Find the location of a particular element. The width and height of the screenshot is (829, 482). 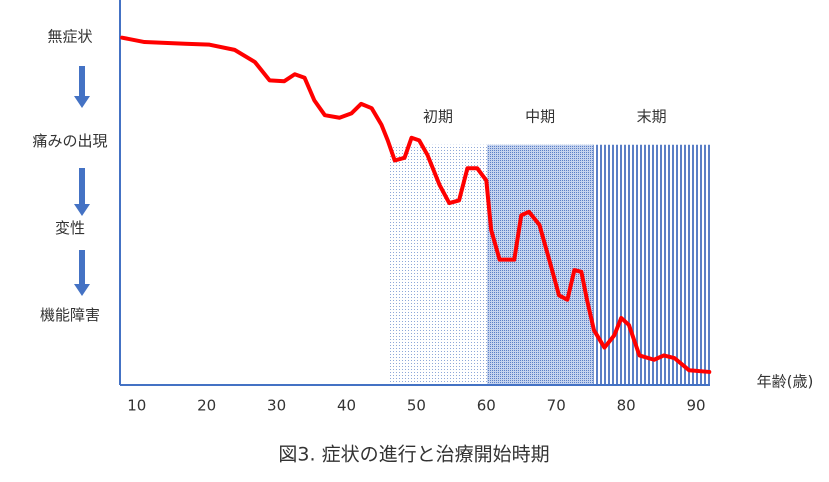

region-label: 末期 is located at coordinates (652, 117).